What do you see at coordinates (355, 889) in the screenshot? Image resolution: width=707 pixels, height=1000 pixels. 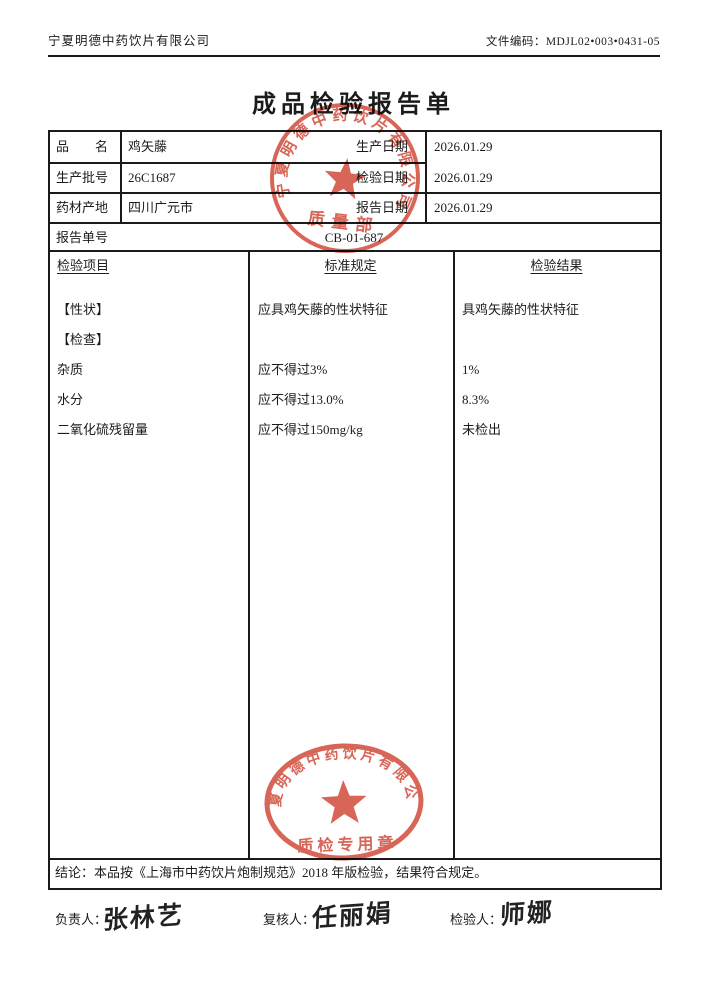 I see `table-border-bottom` at bounding box center [355, 889].